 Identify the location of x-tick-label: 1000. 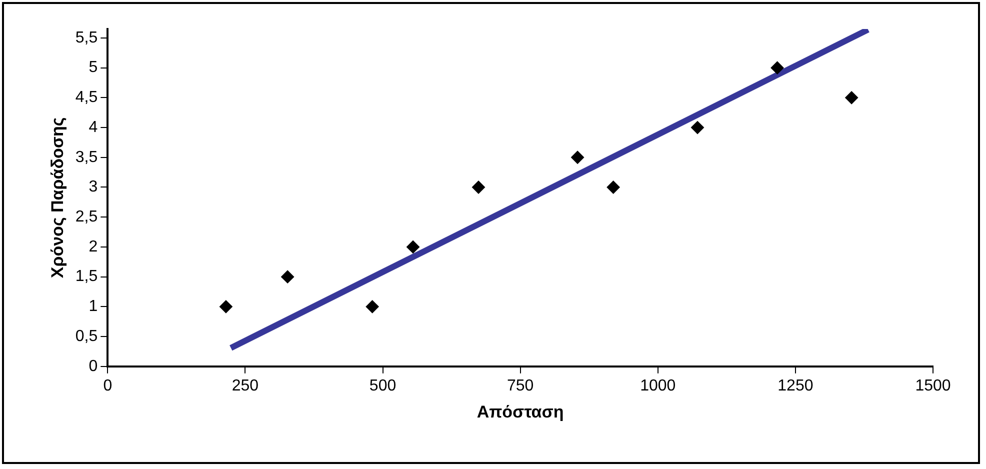
(658, 385).